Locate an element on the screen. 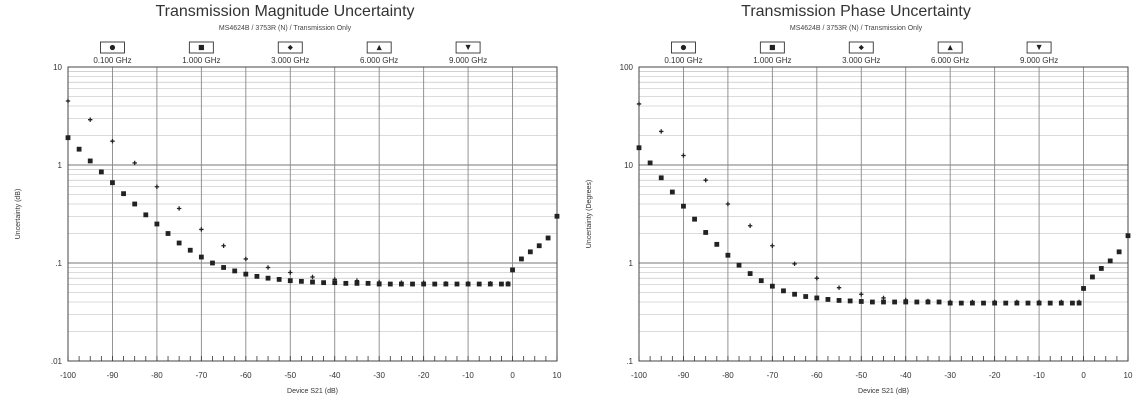 Image resolution: width=1141 pixels, height=408 pixels. legend-label: 6.000 GHz is located at coordinates (950, 60).